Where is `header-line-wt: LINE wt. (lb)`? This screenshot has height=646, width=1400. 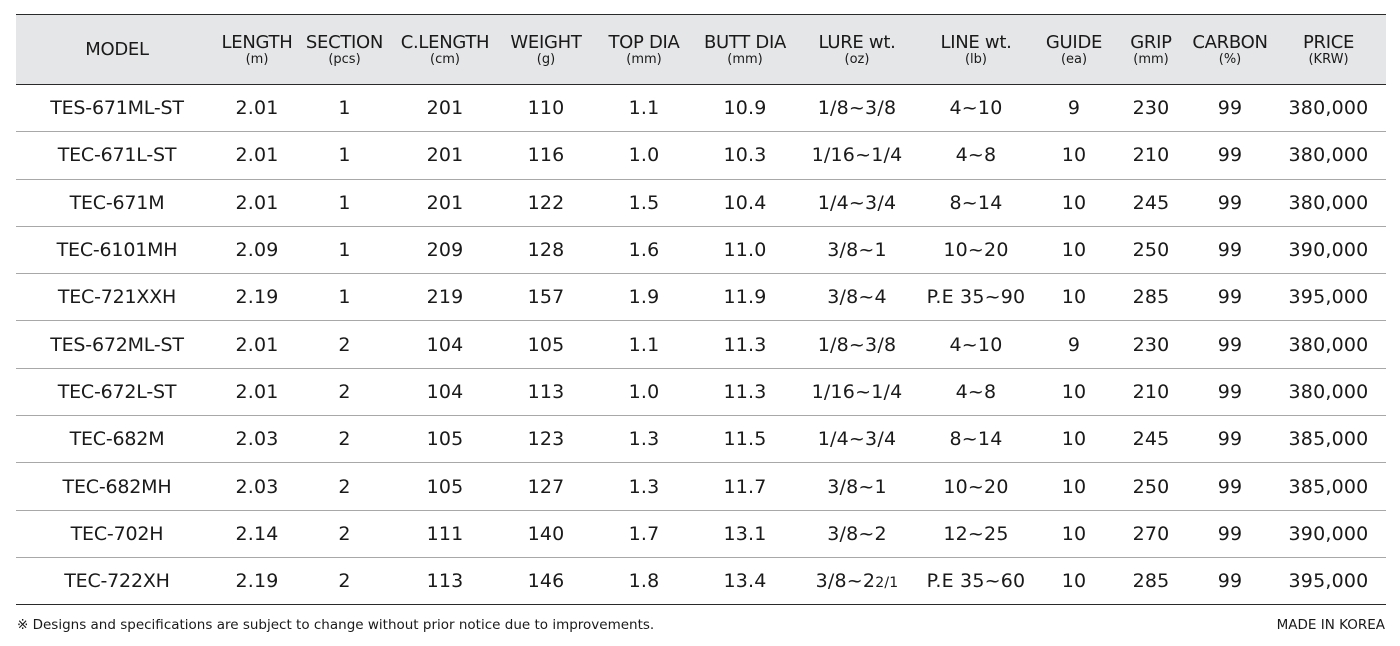
header-line-wt: LINE wt. (lb) is located at coordinates (976, 49).